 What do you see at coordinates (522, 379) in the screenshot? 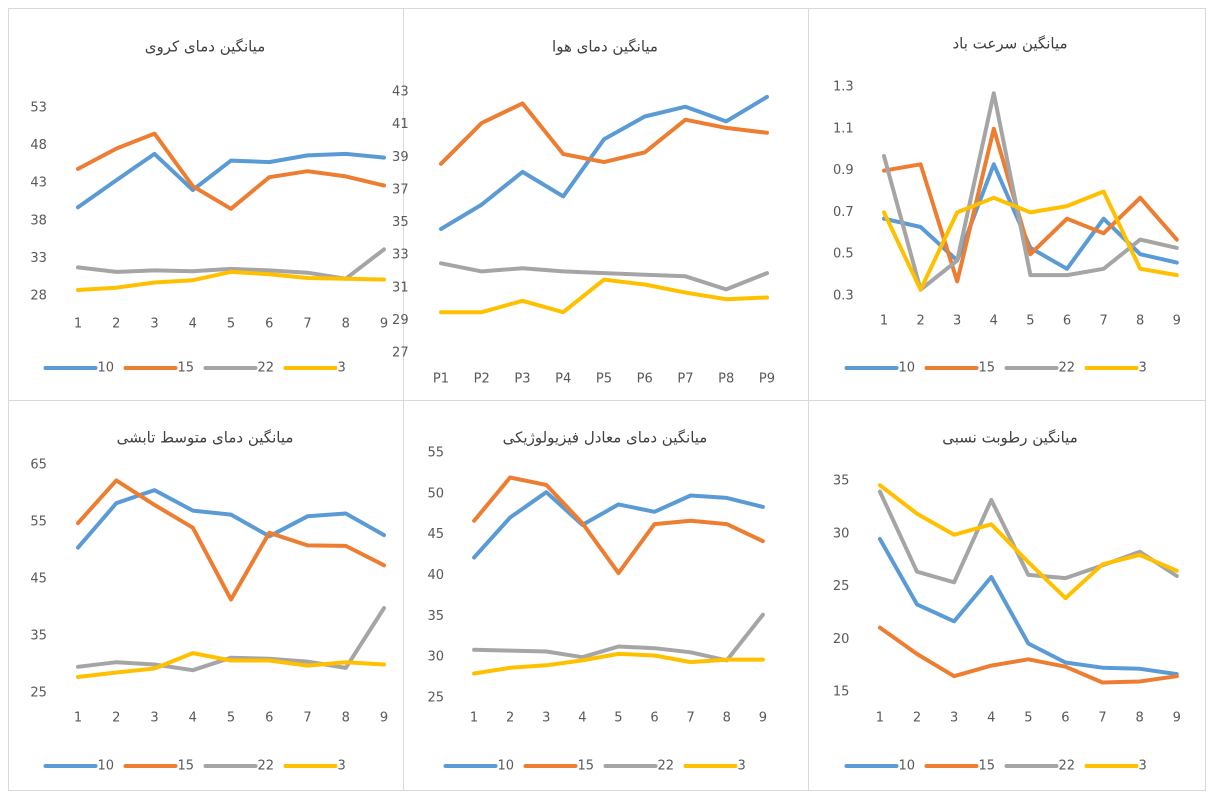
I see `x-tick-label: P3` at bounding box center [522, 379].